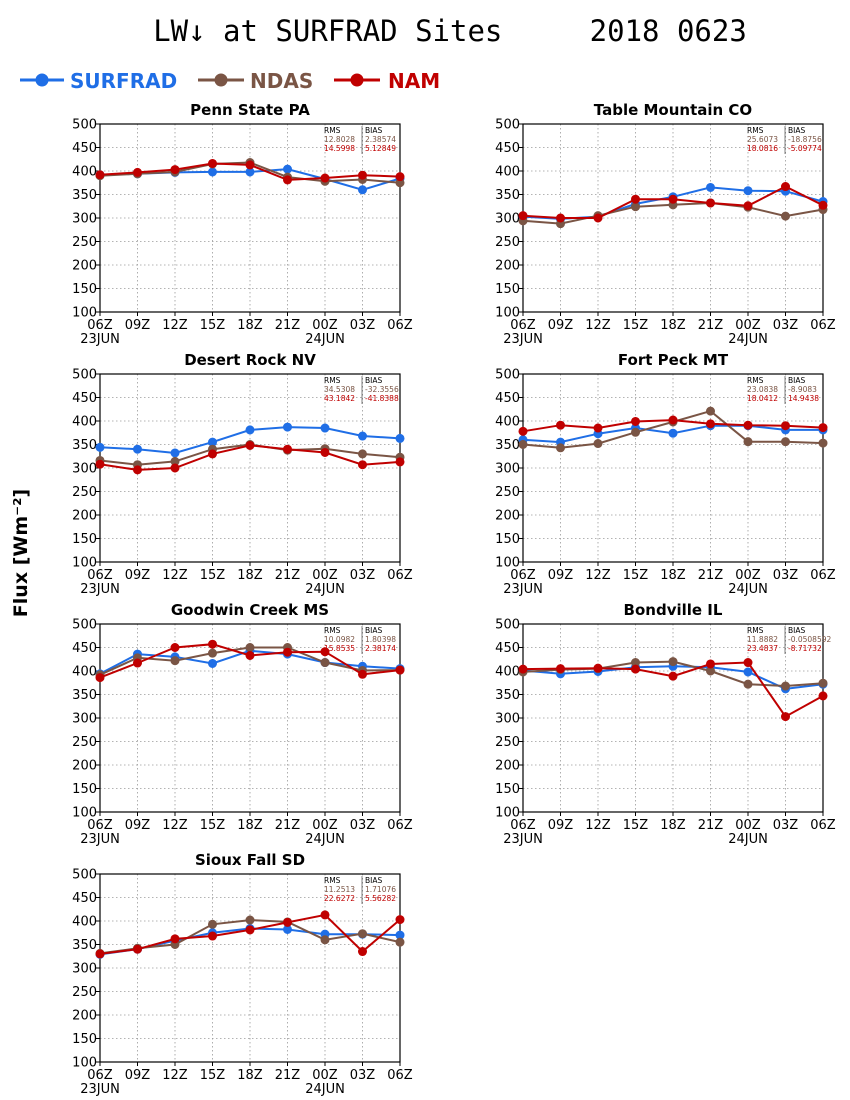  I want to click on stats-rms-nam: 14.5998, so click(339, 148).